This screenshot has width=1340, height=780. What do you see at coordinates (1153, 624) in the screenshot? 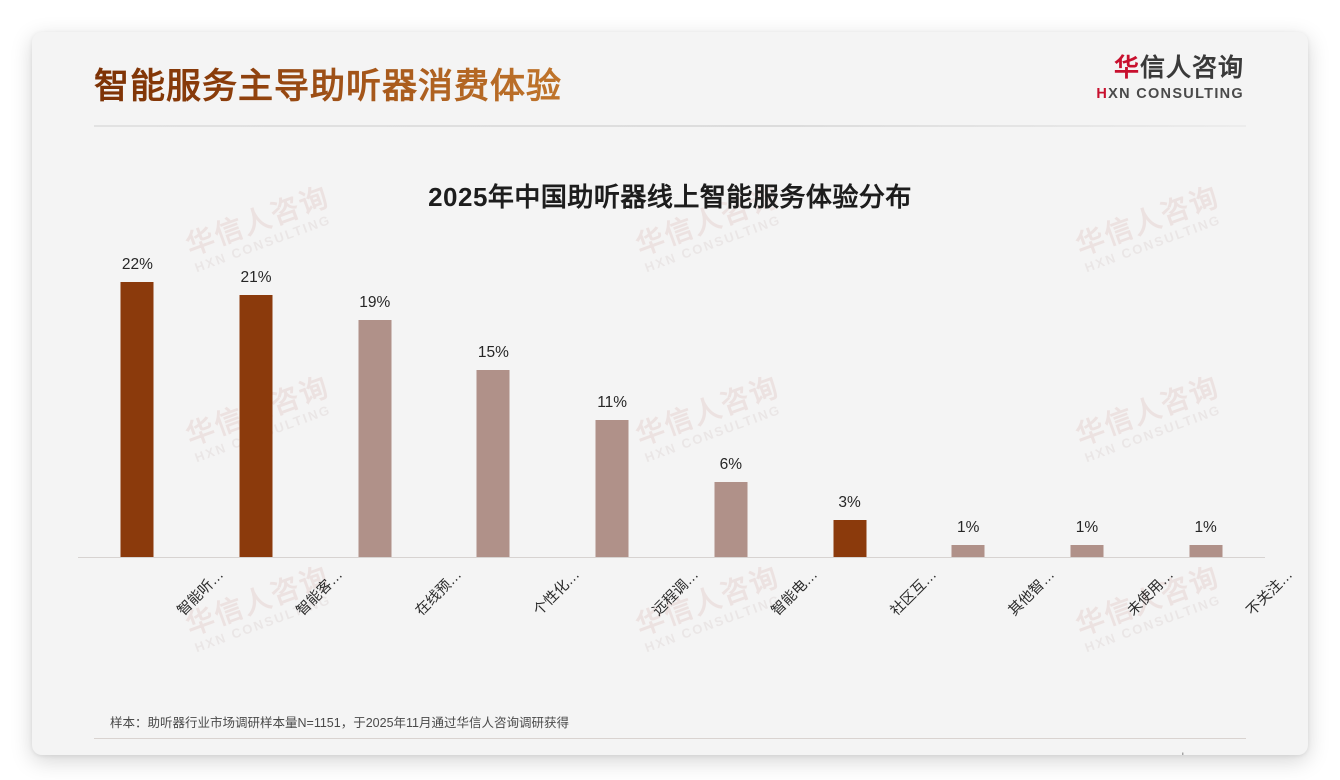
I see `watermark-en: HXN CONSULTING` at bounding box center [1153, 624].